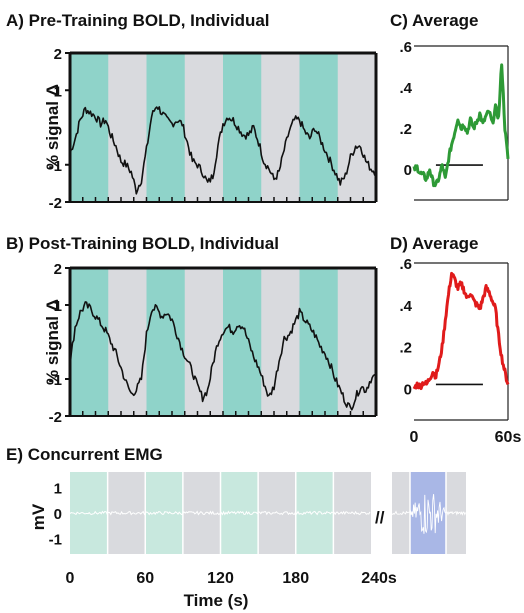 The image size is (524, 613). What do you see at coordinates (58, 306) in the screenshot?
I see `b-ytick-label: 1` at bounding box center [58, 306].